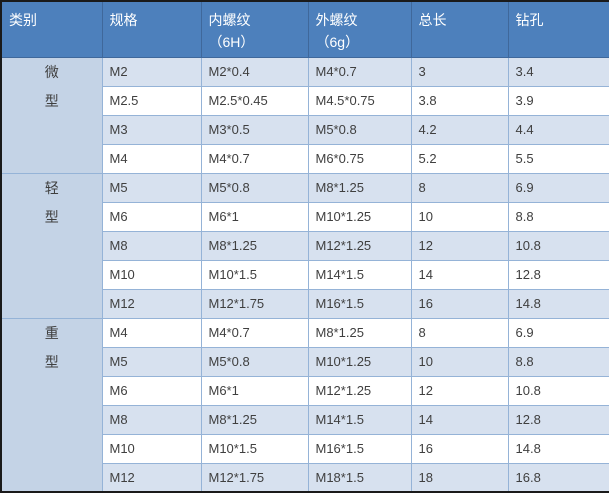 The width and height of the screenshot is (609, 494). I want to click on category-line: 轻, so click(51, 187).